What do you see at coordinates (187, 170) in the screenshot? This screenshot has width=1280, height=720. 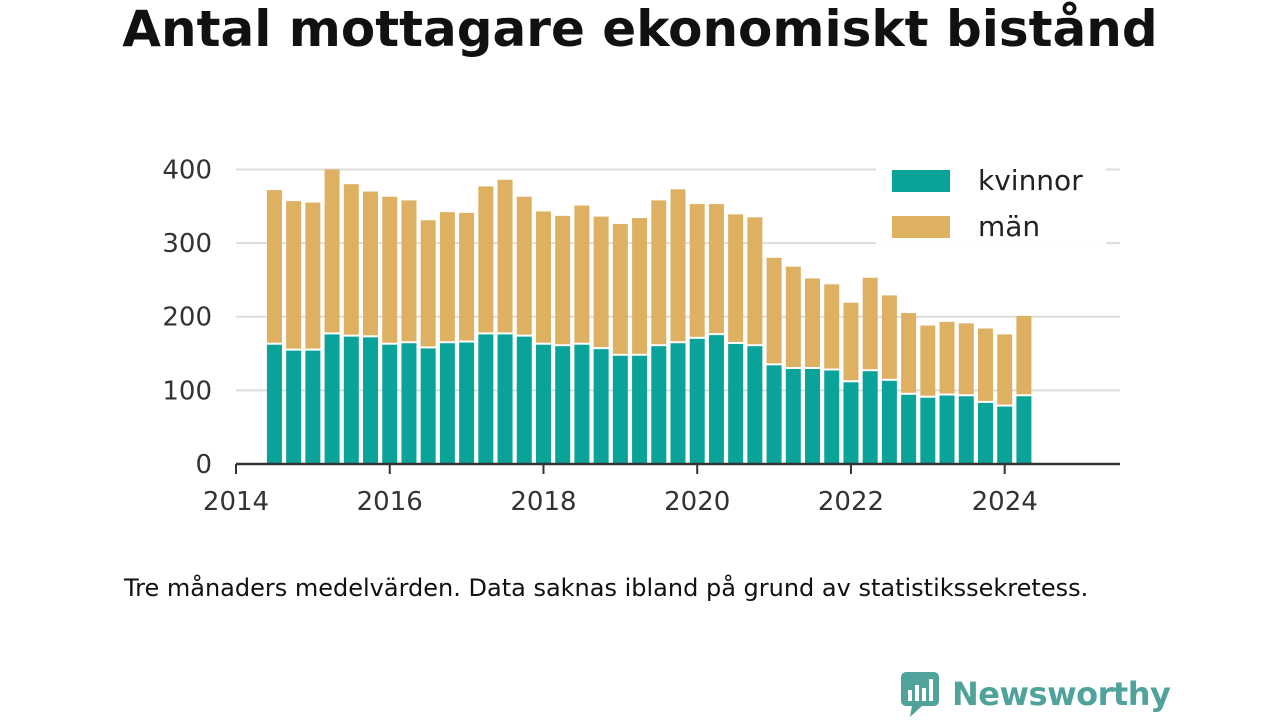 I see `y-tick-label: 400` at bounding box center [187, 170].